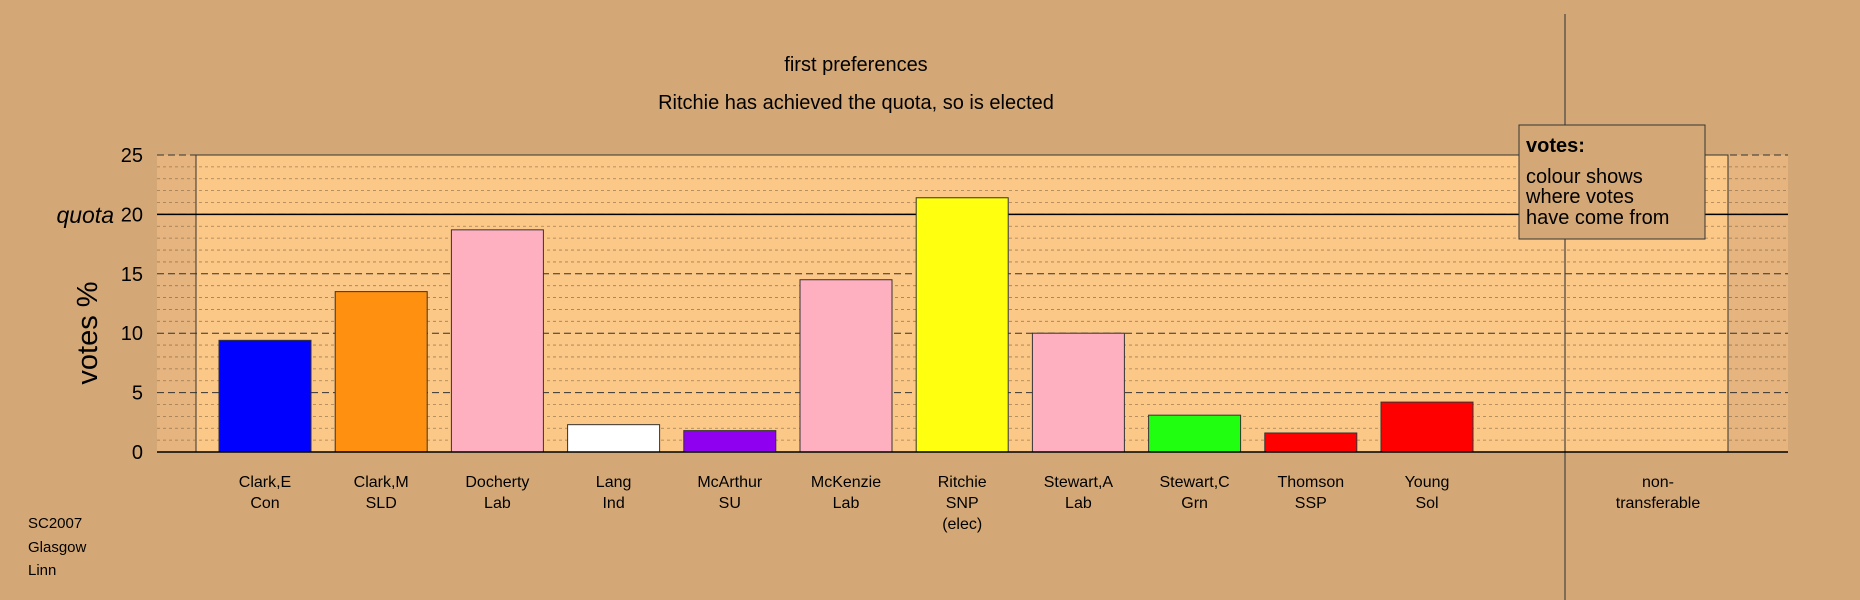 The height and width of the screenshot is (600, 1860). Describe the element at coordinates (846, 482) in the screenshot. I see `category-label: McKenzie` at that location.